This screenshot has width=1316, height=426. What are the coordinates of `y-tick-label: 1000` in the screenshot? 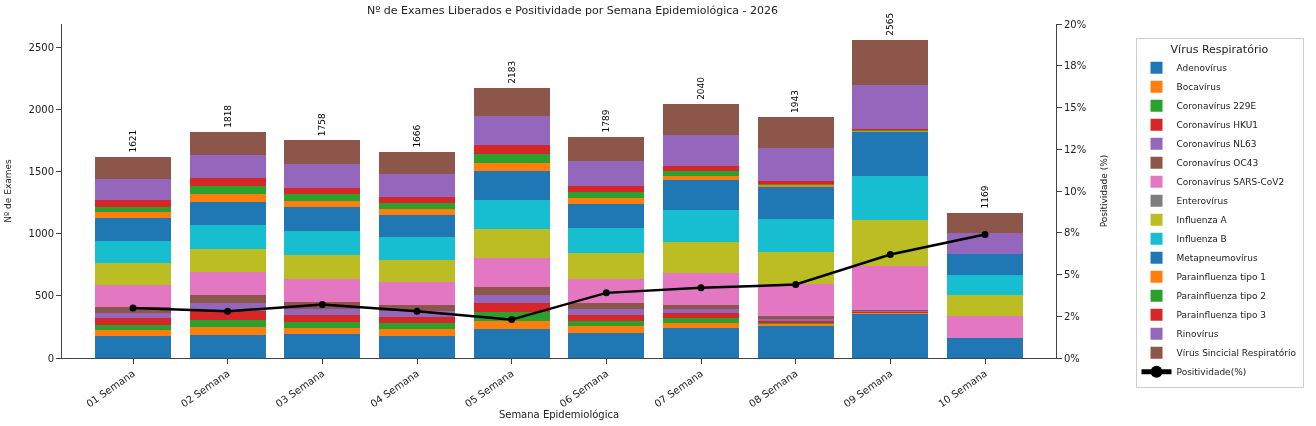 It's located at (41, 234).